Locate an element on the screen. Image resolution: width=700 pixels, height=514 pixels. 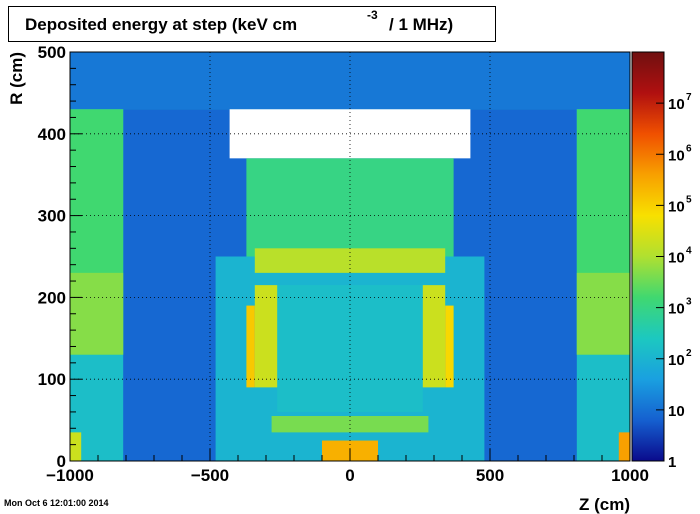
colorbar-tick-label-7: 10 is located at coordinates (676, 104).